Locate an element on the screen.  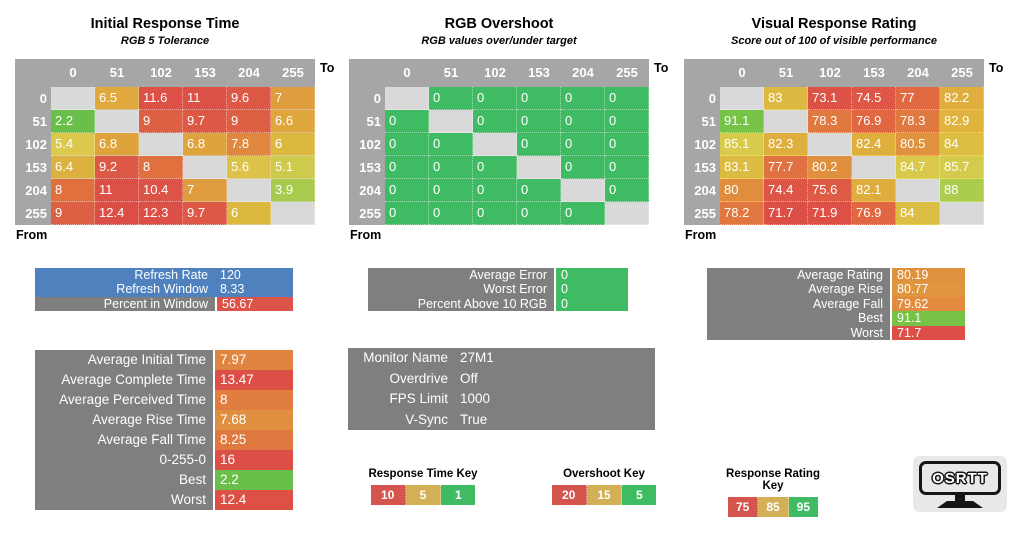
stat-row: Percent Above 10 RGB 0 is located at coordinates (498, 304).